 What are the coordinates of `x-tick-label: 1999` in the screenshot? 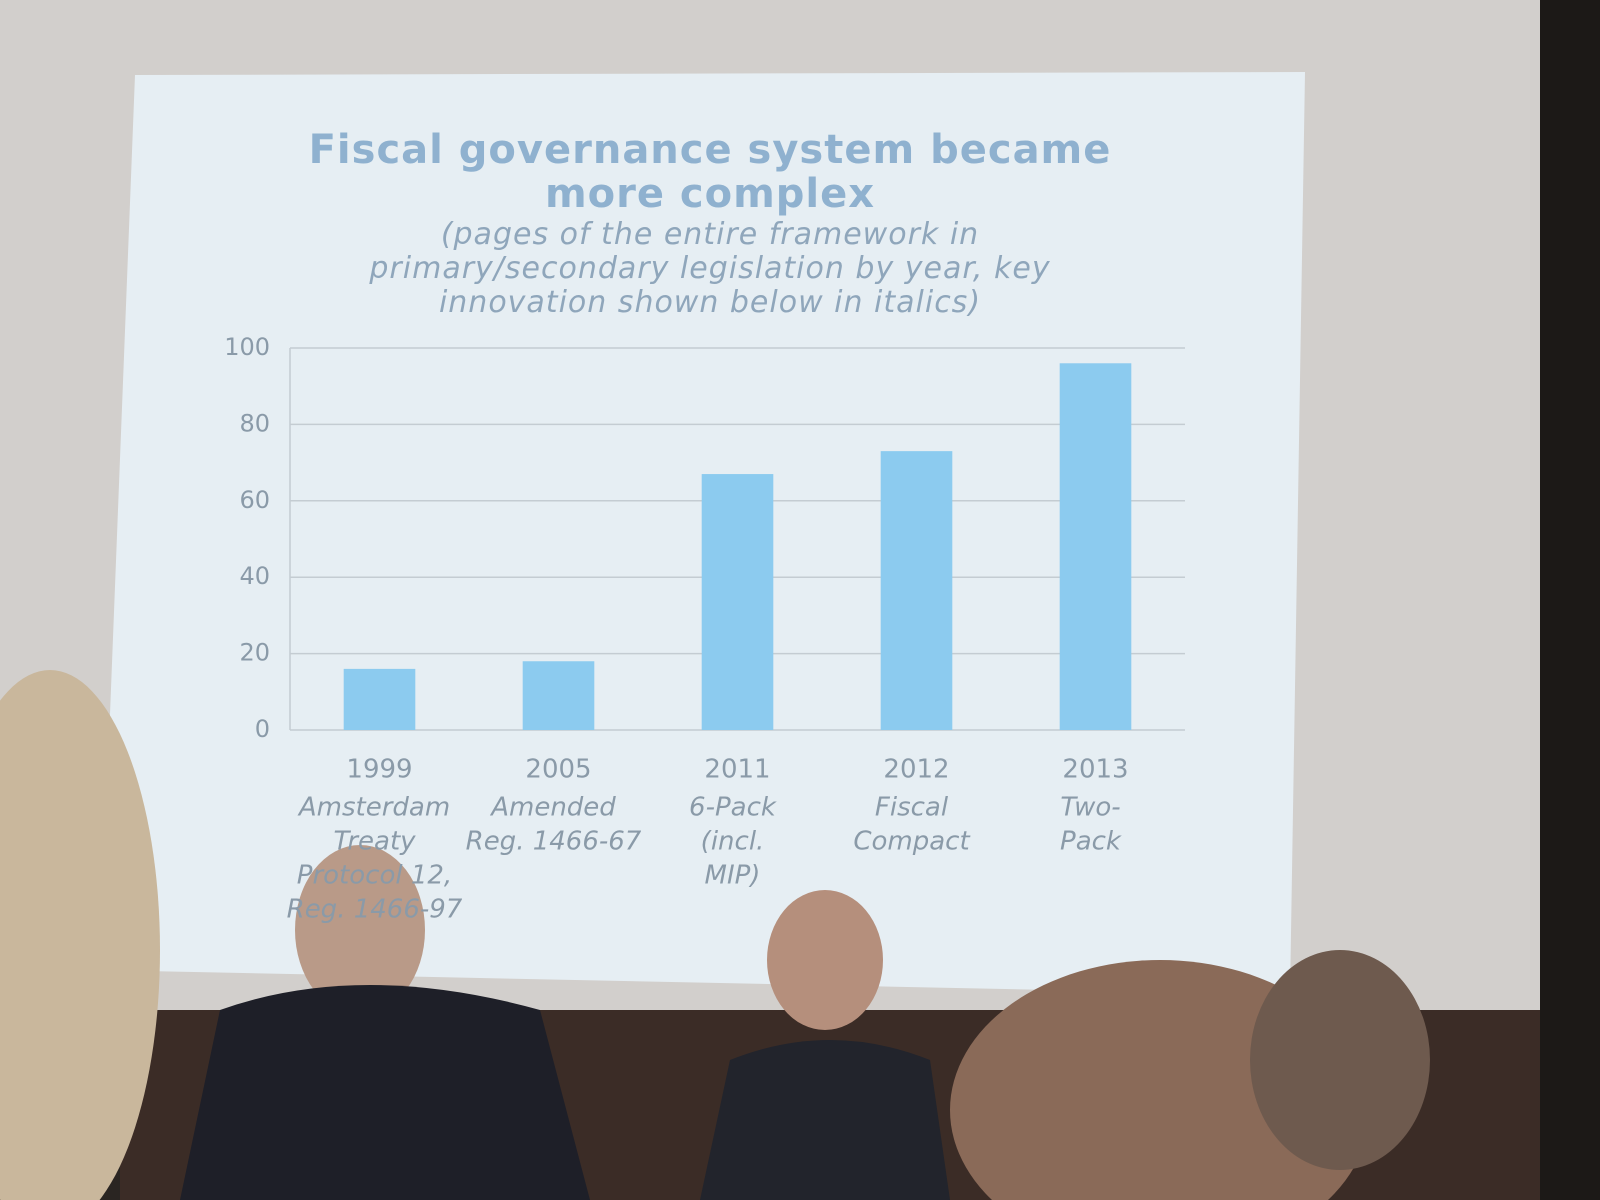 It's located at (379, 770).